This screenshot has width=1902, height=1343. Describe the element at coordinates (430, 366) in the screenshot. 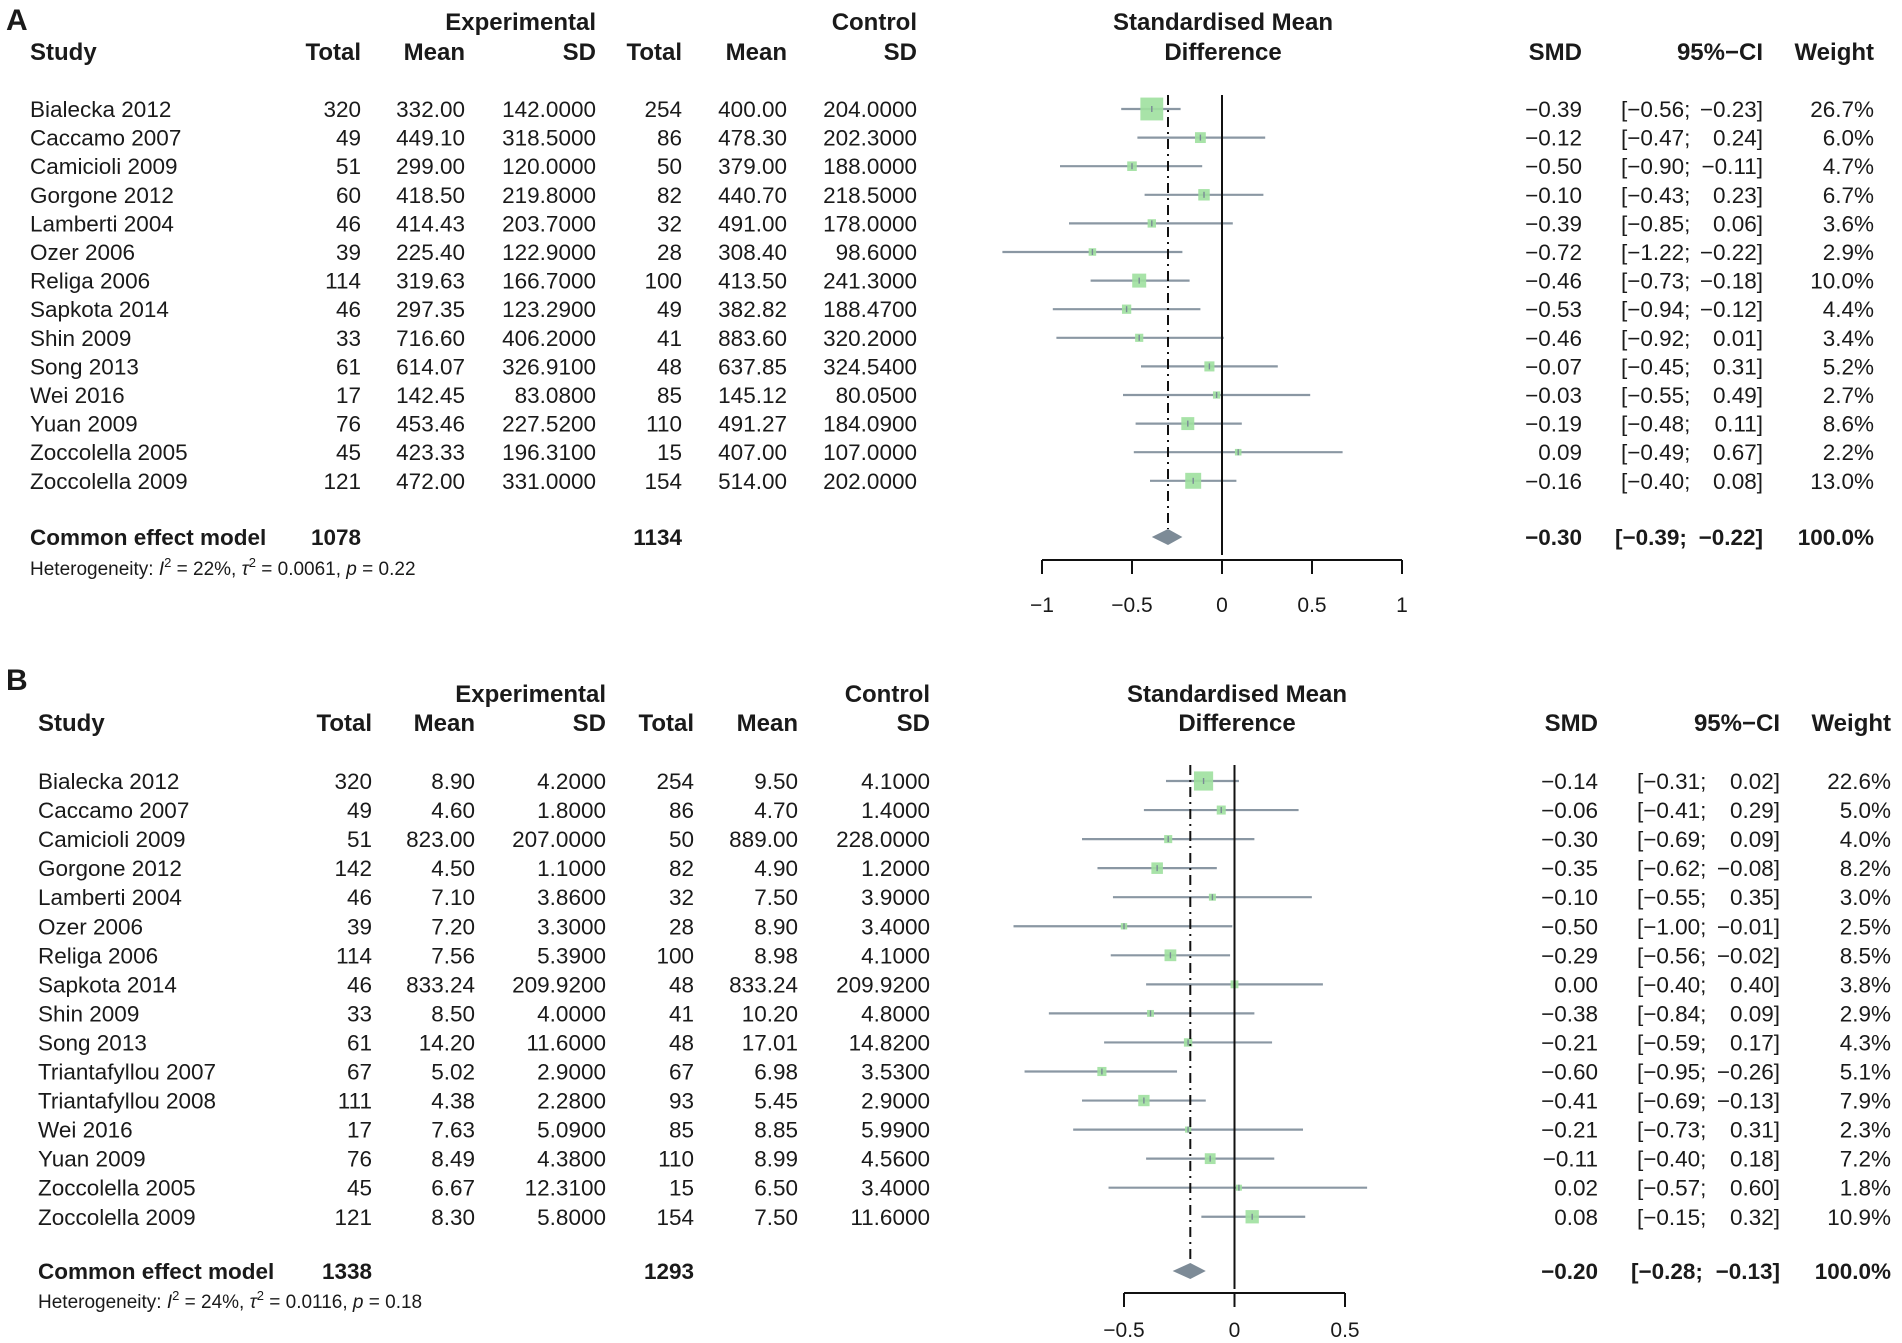

I see `experimental-mean: 614.07` at that location.